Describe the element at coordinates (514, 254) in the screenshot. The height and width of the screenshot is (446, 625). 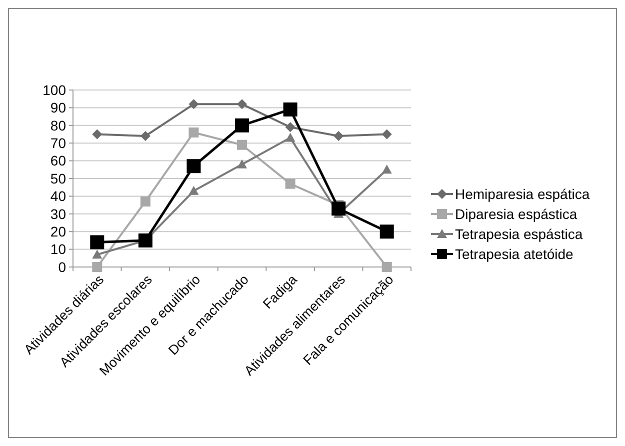
I see `legend-label: Tetrapesia atetóide` at that location.